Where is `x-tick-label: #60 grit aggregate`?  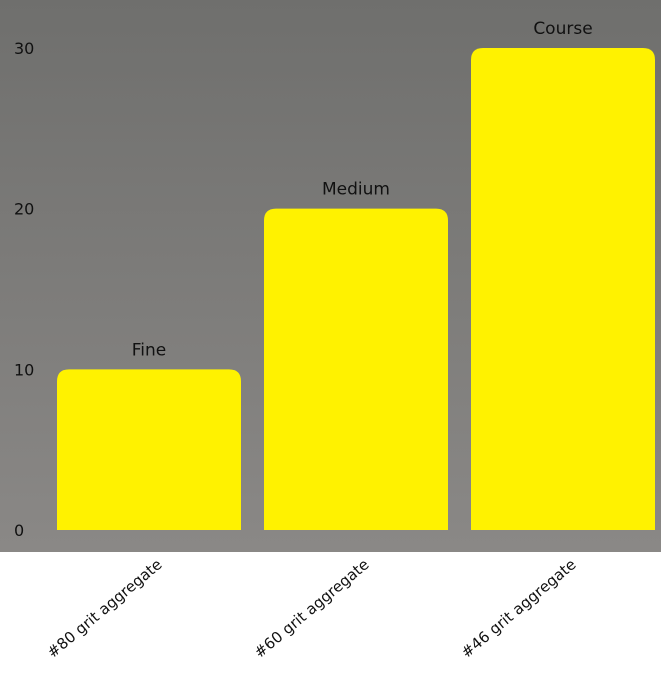 x-tick-label: #60 grit aggregate is located at coordinates (312, 608).